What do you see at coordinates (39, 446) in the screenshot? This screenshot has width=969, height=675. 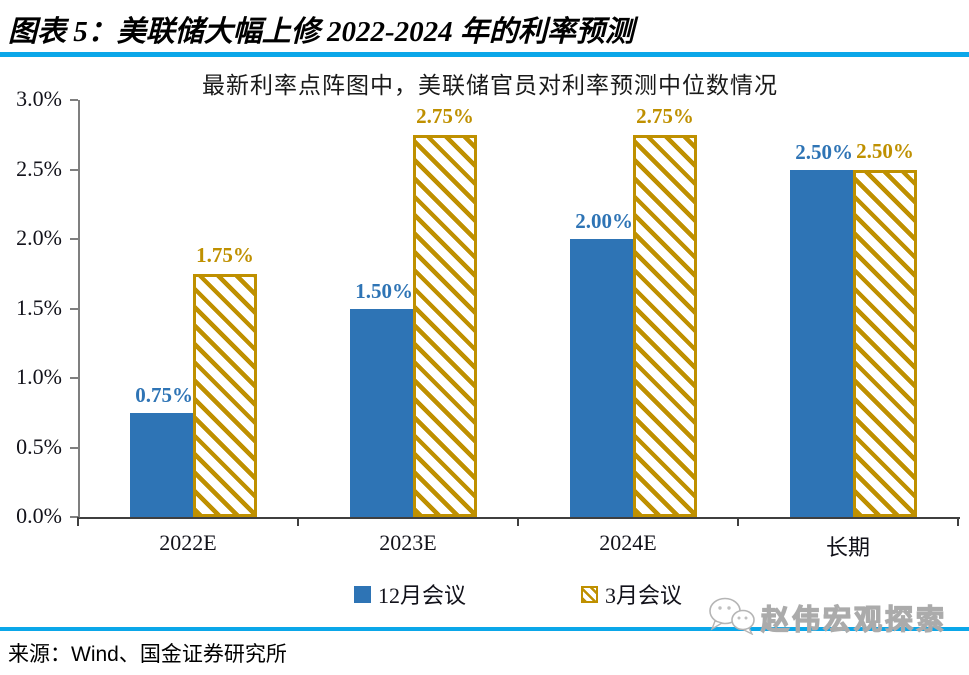 I see `y-tick-label: 0.5%` at bounding box center [39, 446].